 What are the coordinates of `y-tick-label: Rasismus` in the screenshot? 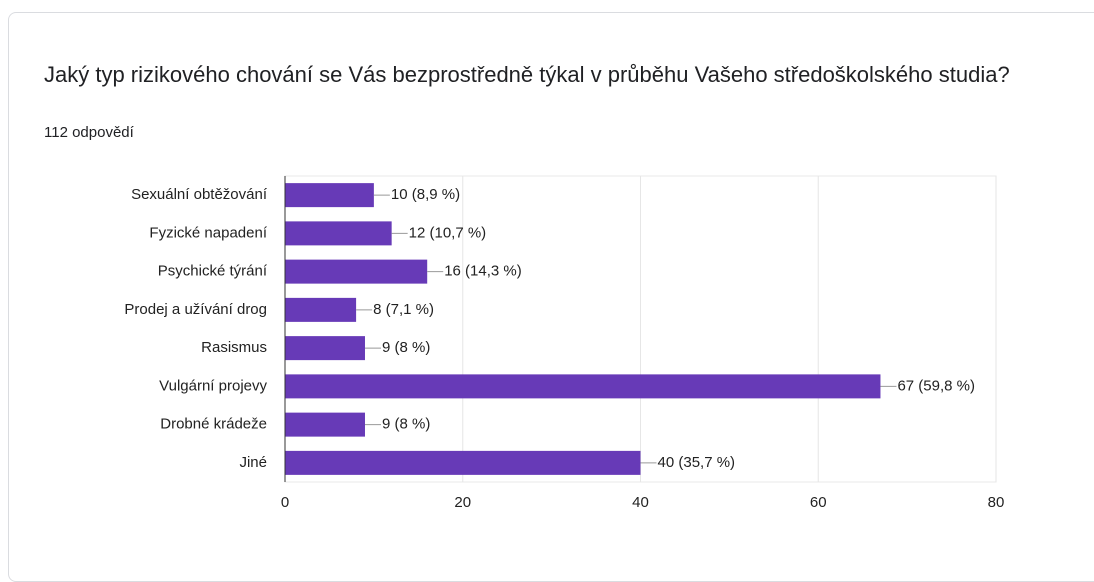 It's located at (234, 347).